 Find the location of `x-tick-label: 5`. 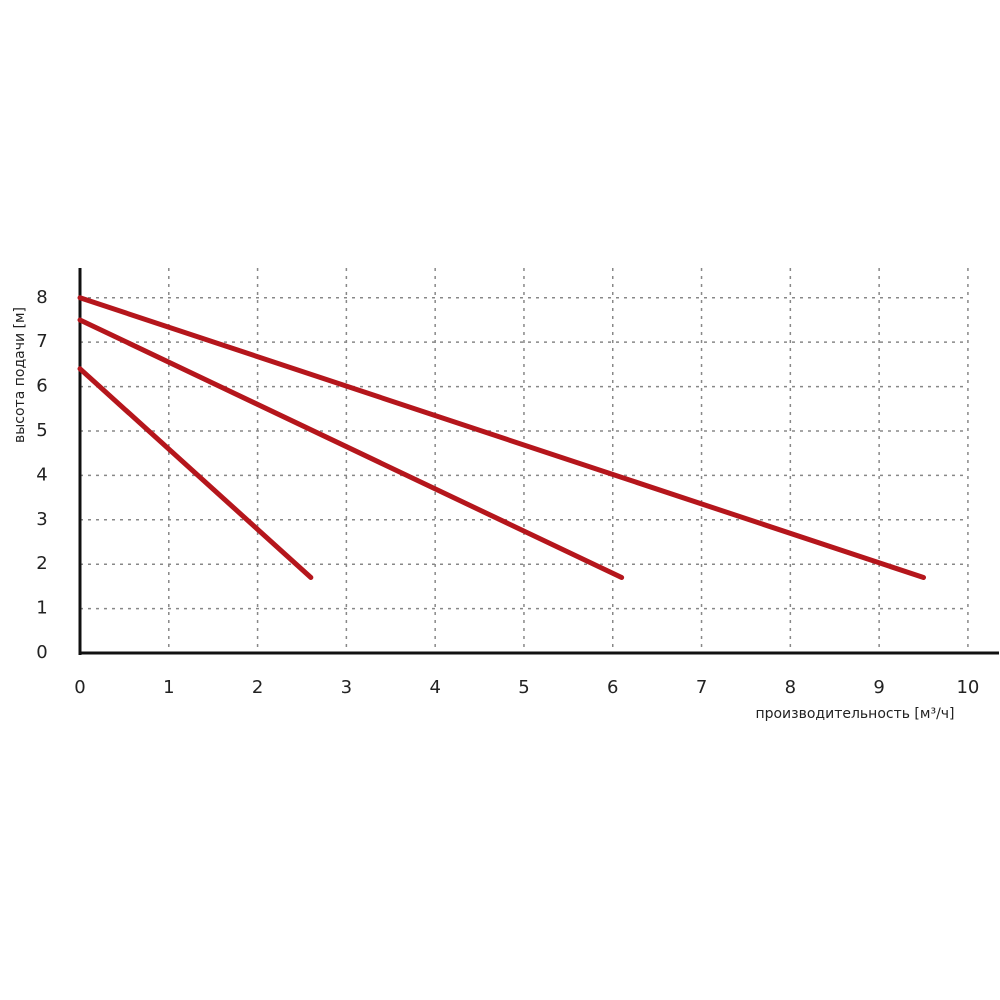

x-tick-label: 5 is located at coordinates (523, 687).